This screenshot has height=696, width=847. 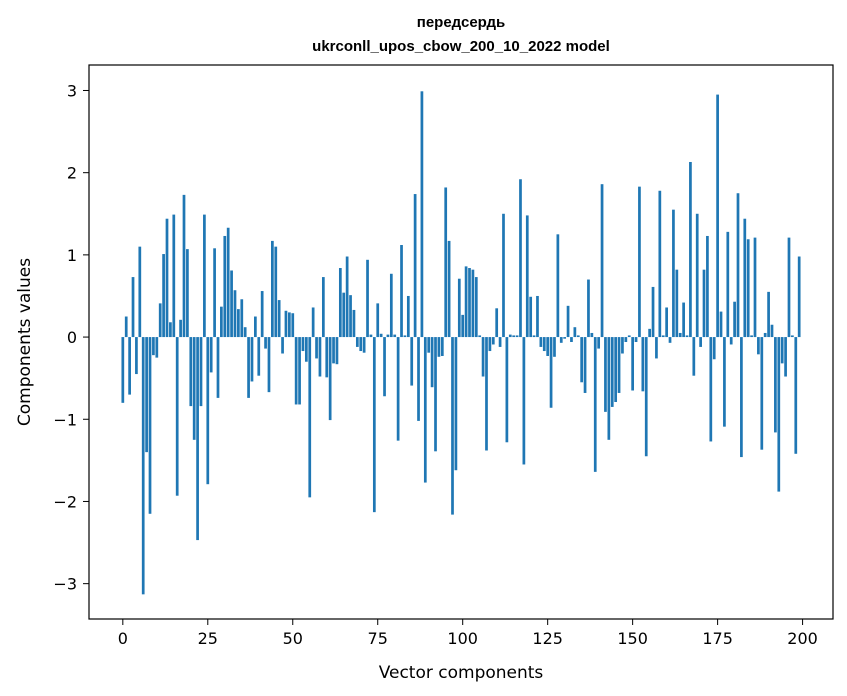 What do you see at coordinates (461, 46) in the screenshot?
I see `chart-subtitle: ukrconll_upos_cbow_200_10_2022 model` at bounding box center [461, 46].